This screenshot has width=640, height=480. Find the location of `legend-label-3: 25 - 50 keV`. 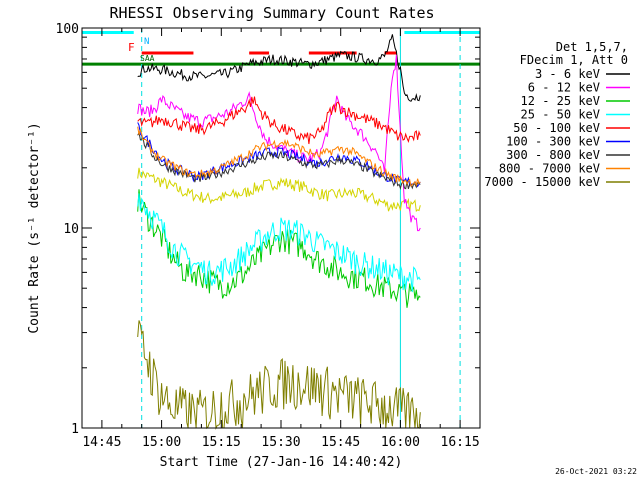

legend-label-3: 25 - 50 keV is located at coordinates (560, 115).